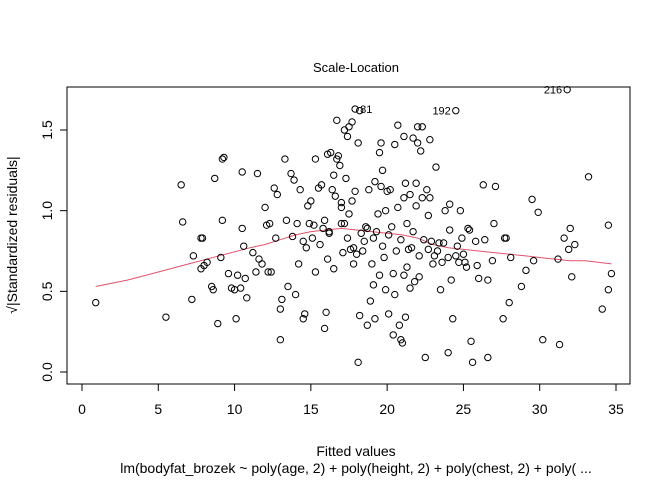 Image resolution: width=672 pixels, height=480 pixels. Describe the element at coordinates (540, 409) in the screenshot. I see `x-tick-label: 30` at that location.